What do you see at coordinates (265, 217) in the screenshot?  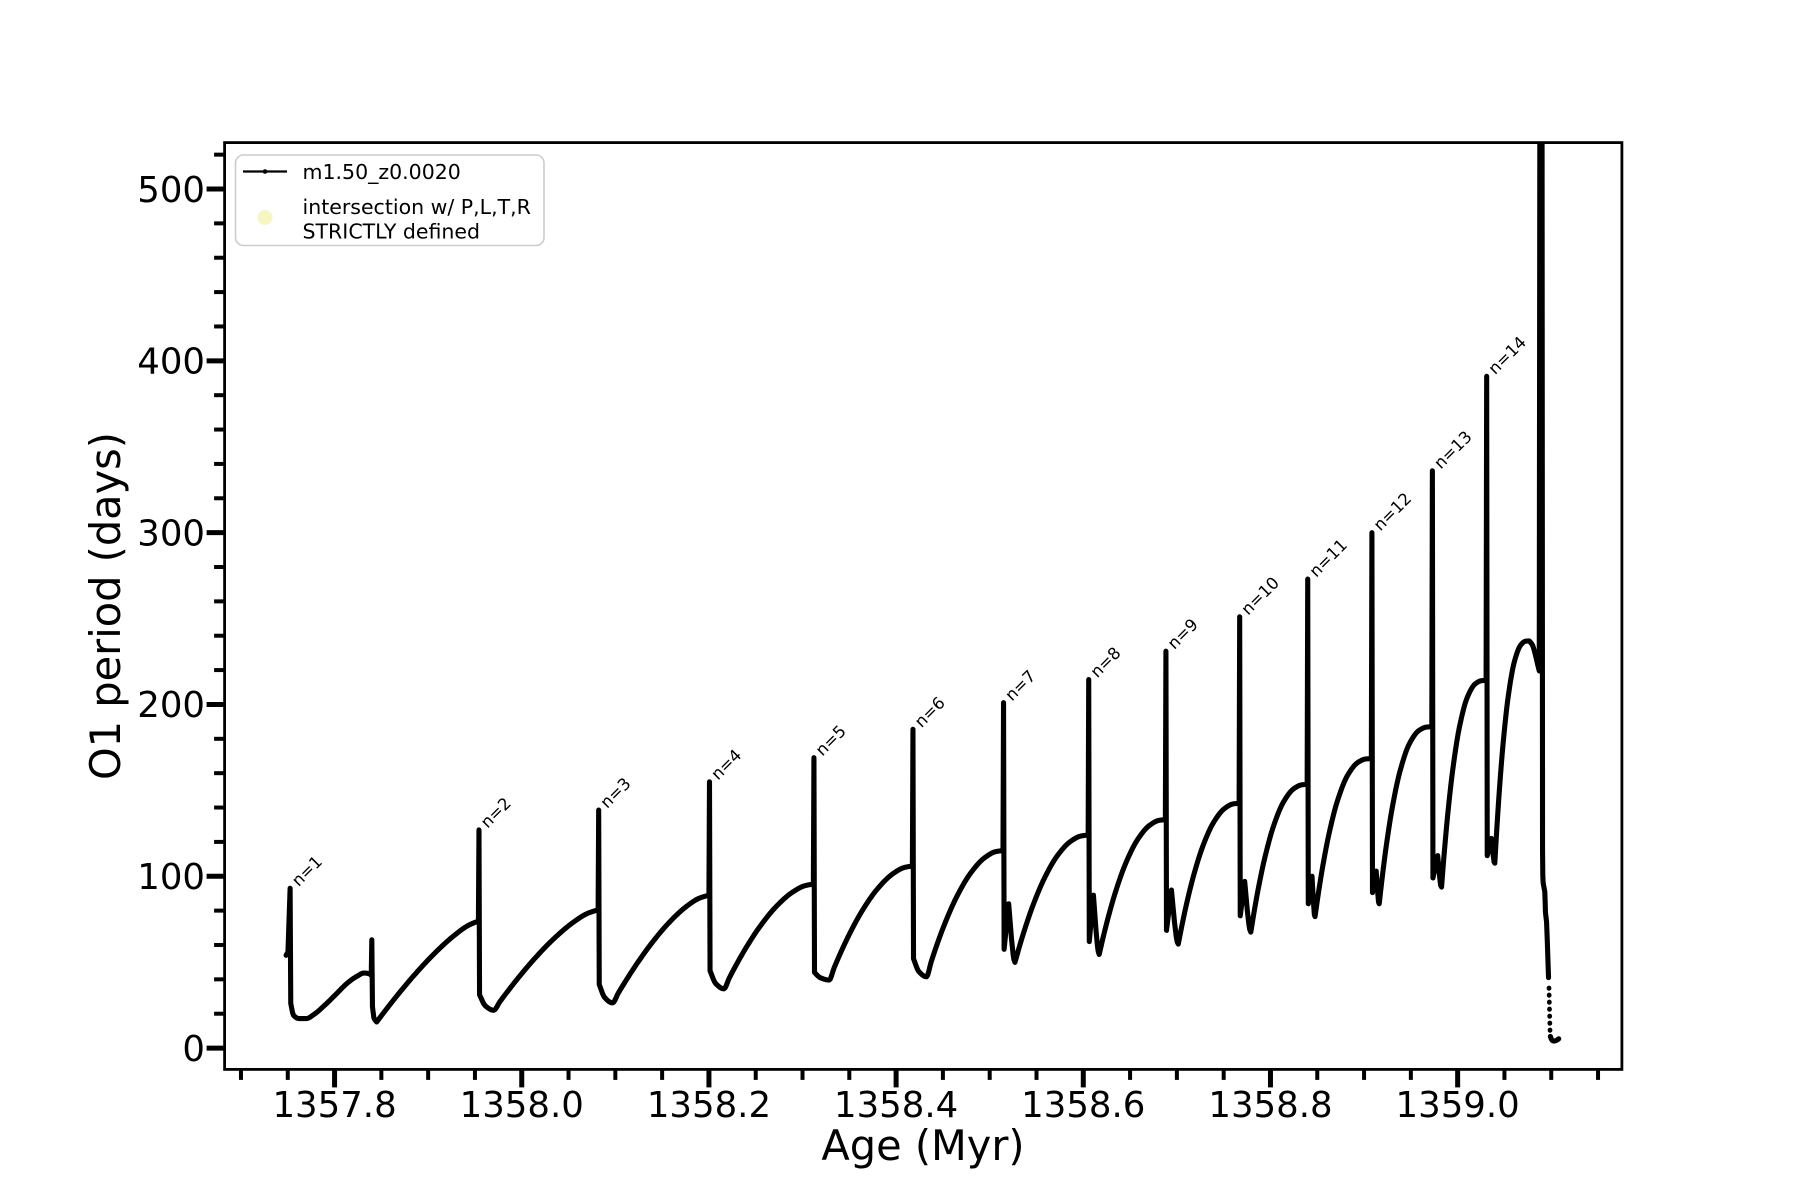 I see `legend-intersection-marker` at bounding box center [265, 217].